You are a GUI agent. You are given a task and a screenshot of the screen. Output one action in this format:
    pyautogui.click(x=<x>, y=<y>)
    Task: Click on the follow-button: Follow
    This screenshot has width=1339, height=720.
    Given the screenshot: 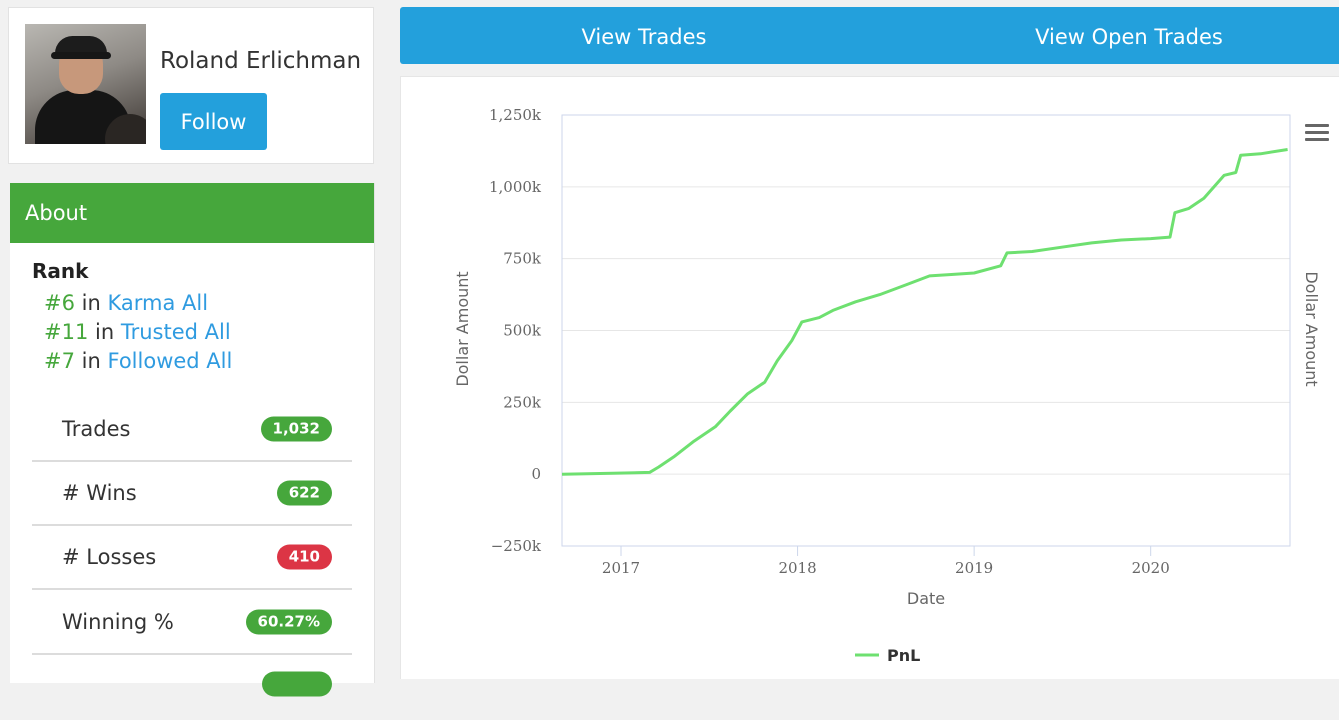 What is the action you would take?
    pyautogui.click(x=213, y=121)
    